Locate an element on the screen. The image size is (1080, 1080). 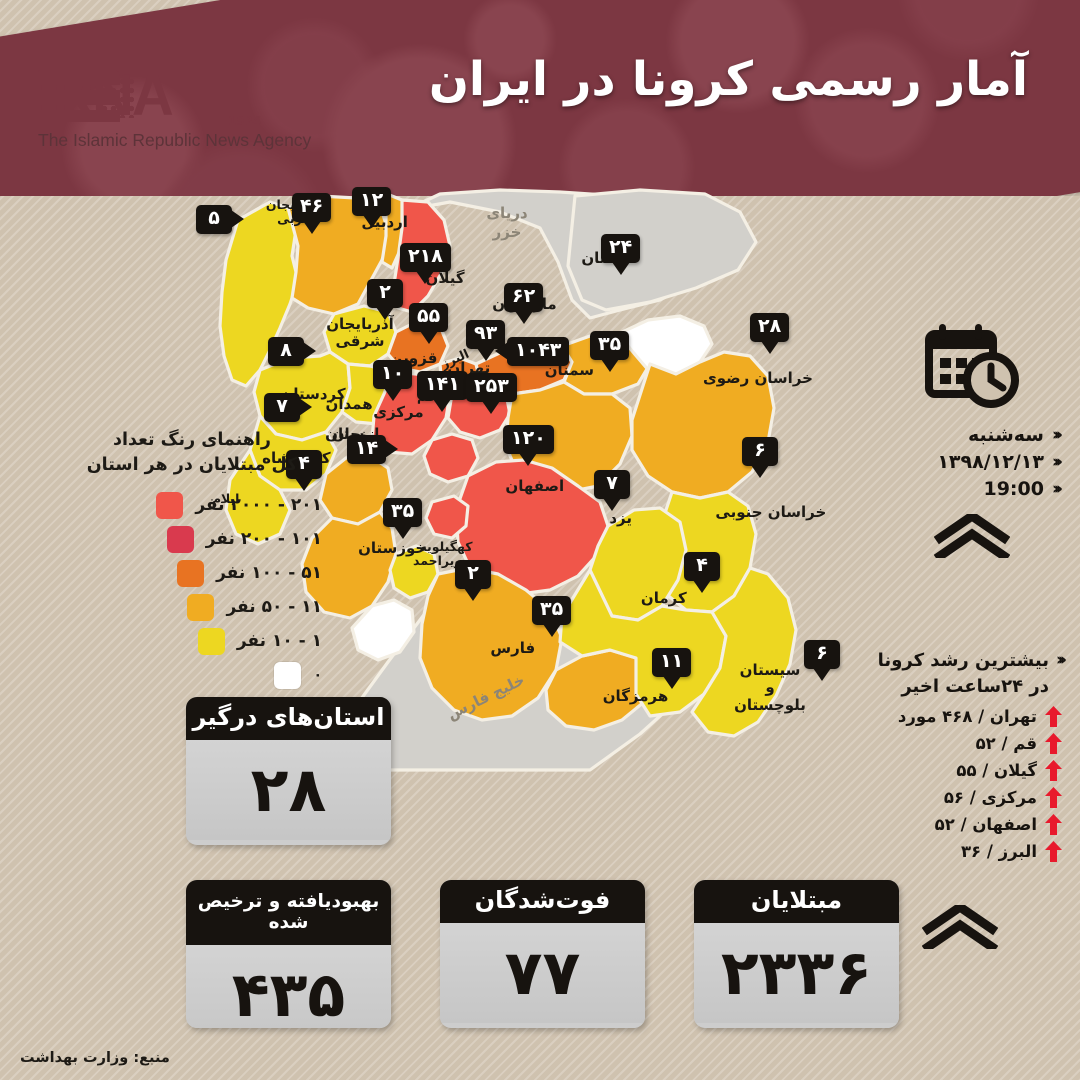
pin-alborz: ۹۳ is located at coordinates (486, 340).